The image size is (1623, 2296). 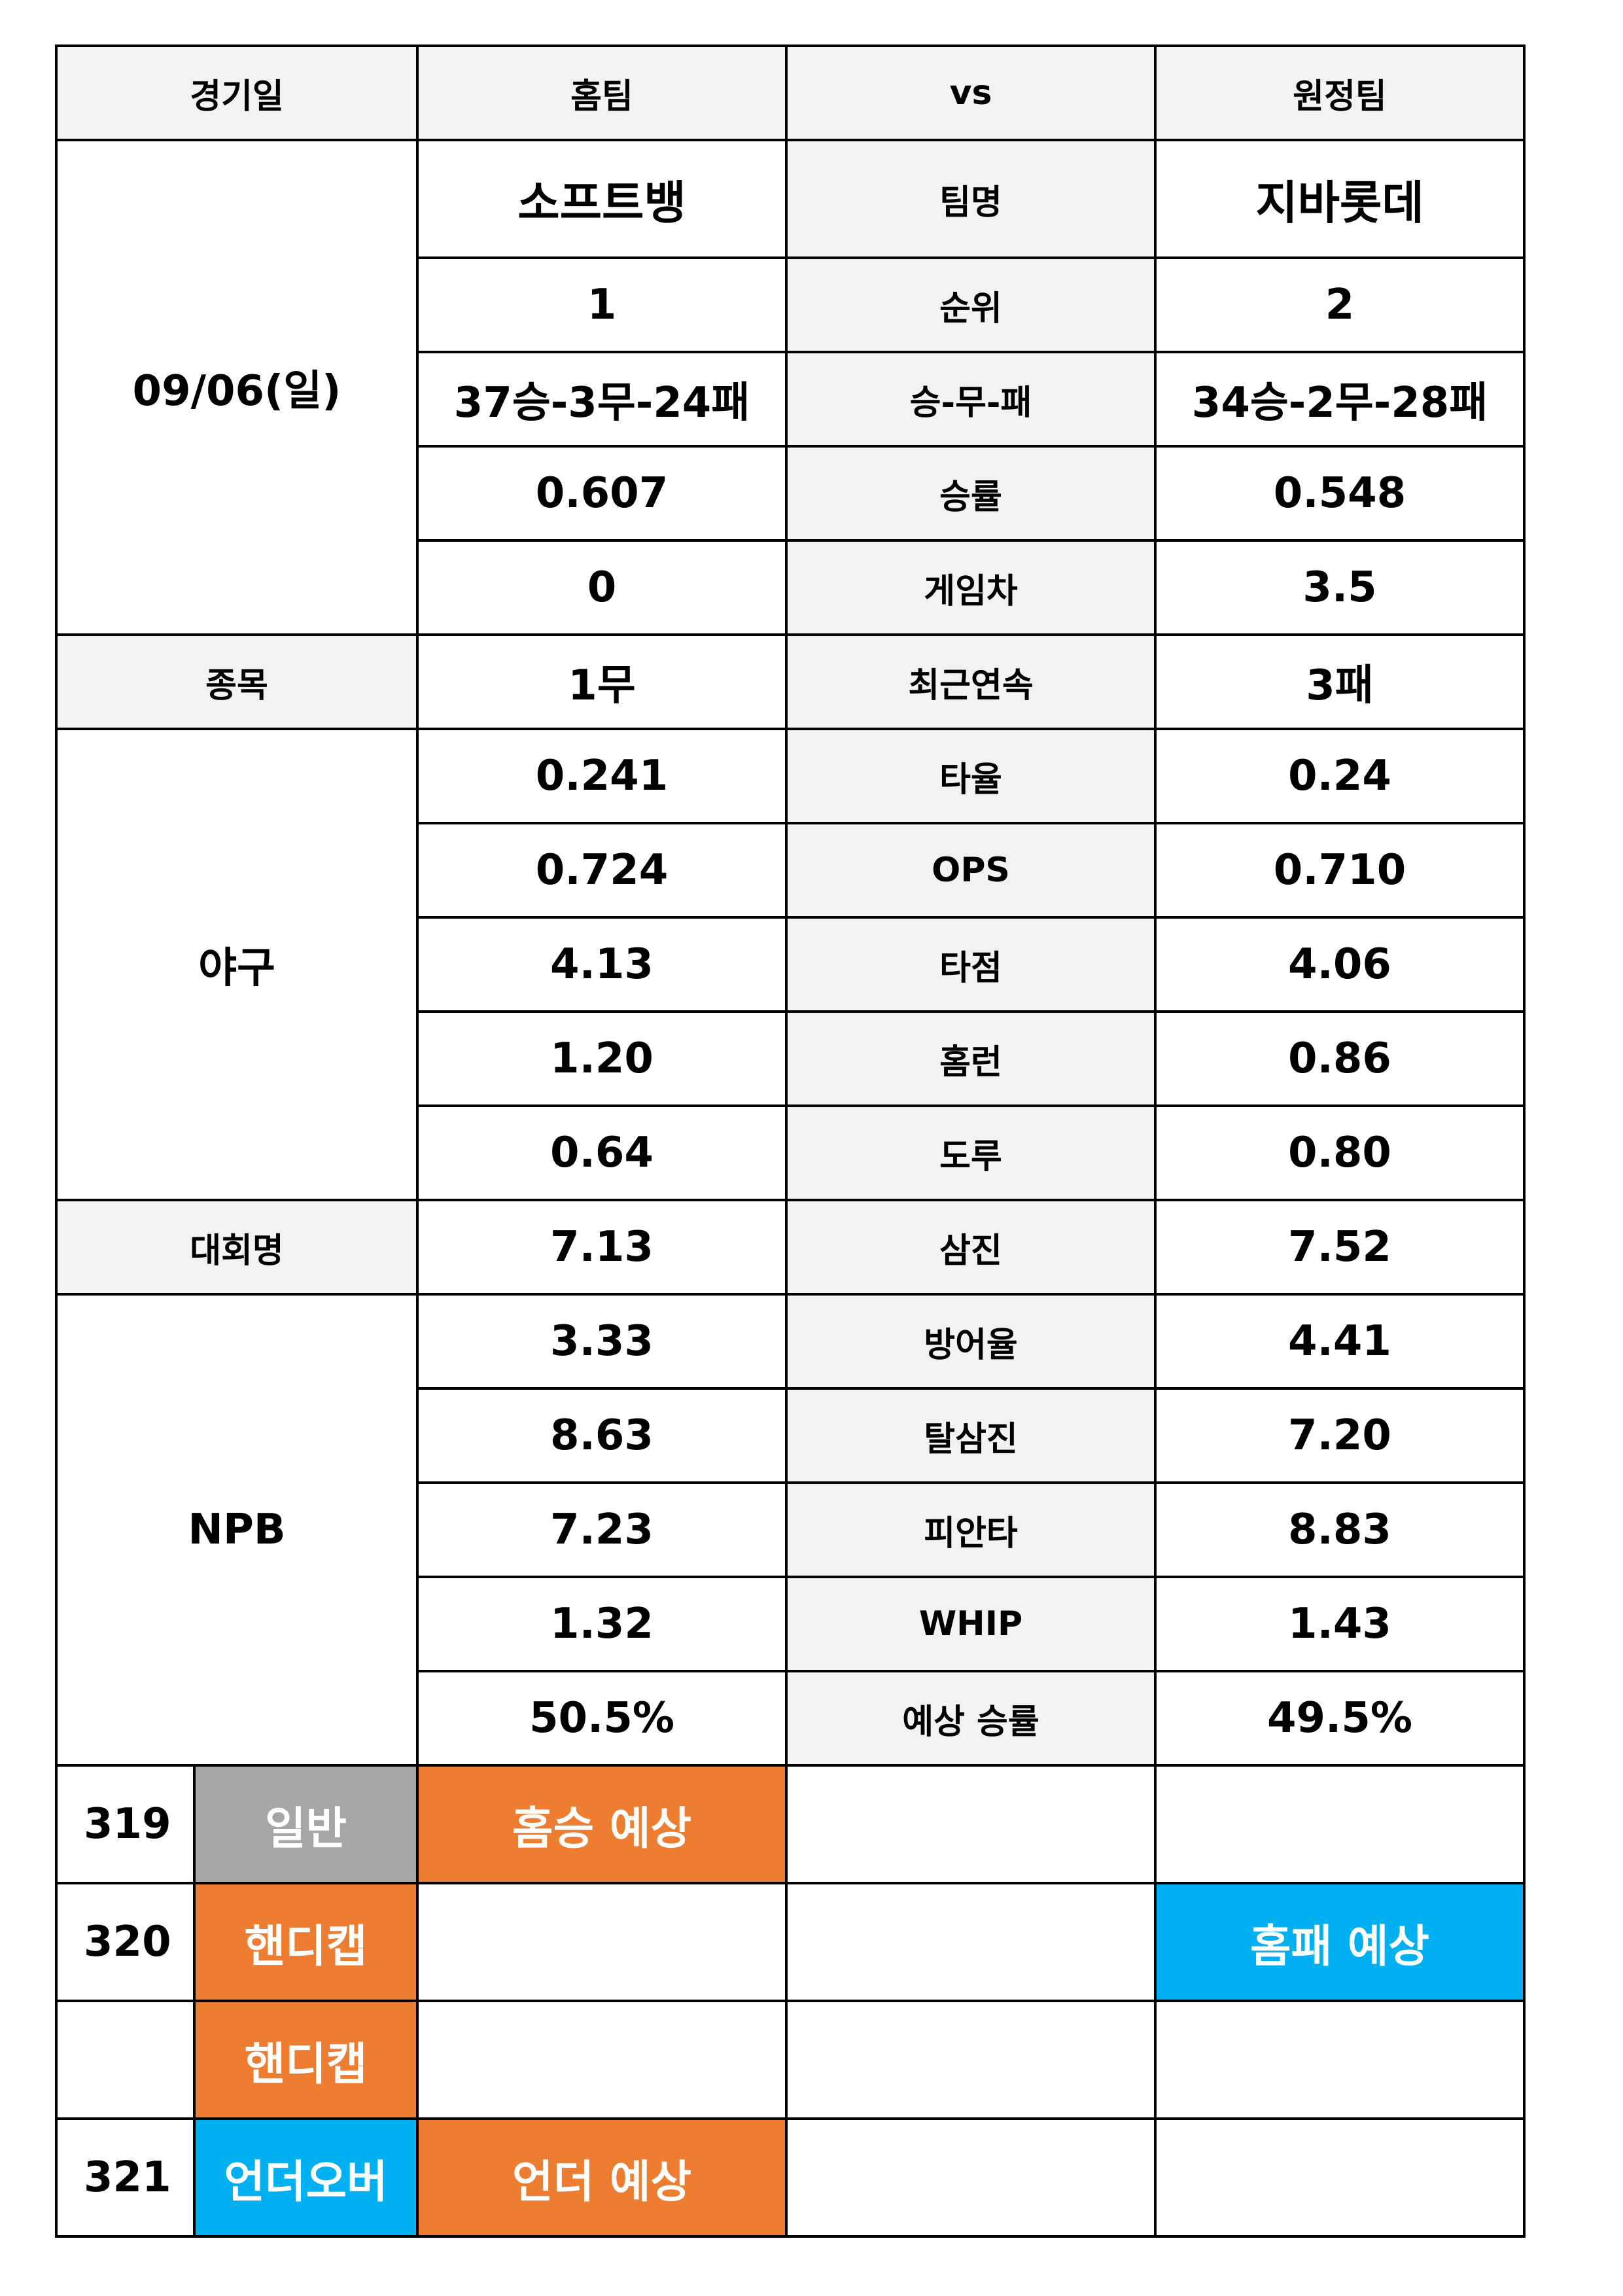 What do you see at coordinates (1340, 1152) in the screenshot?
I see `away-value: 0.80` at bounding box center [1340, 1152].